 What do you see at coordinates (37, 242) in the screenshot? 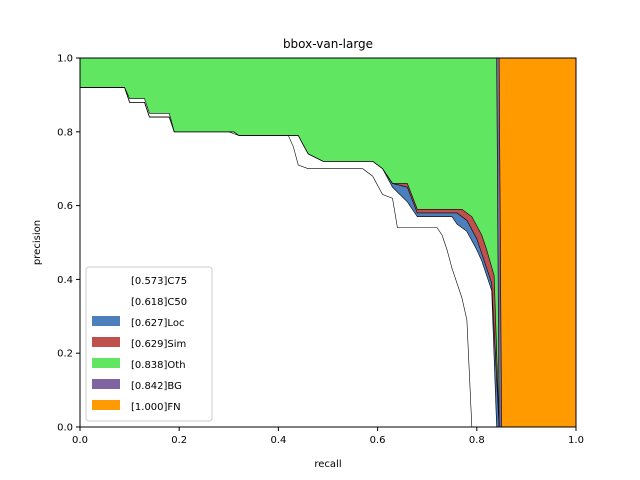
I see `y-axis-label: precision` at bounding box center [37, 242].